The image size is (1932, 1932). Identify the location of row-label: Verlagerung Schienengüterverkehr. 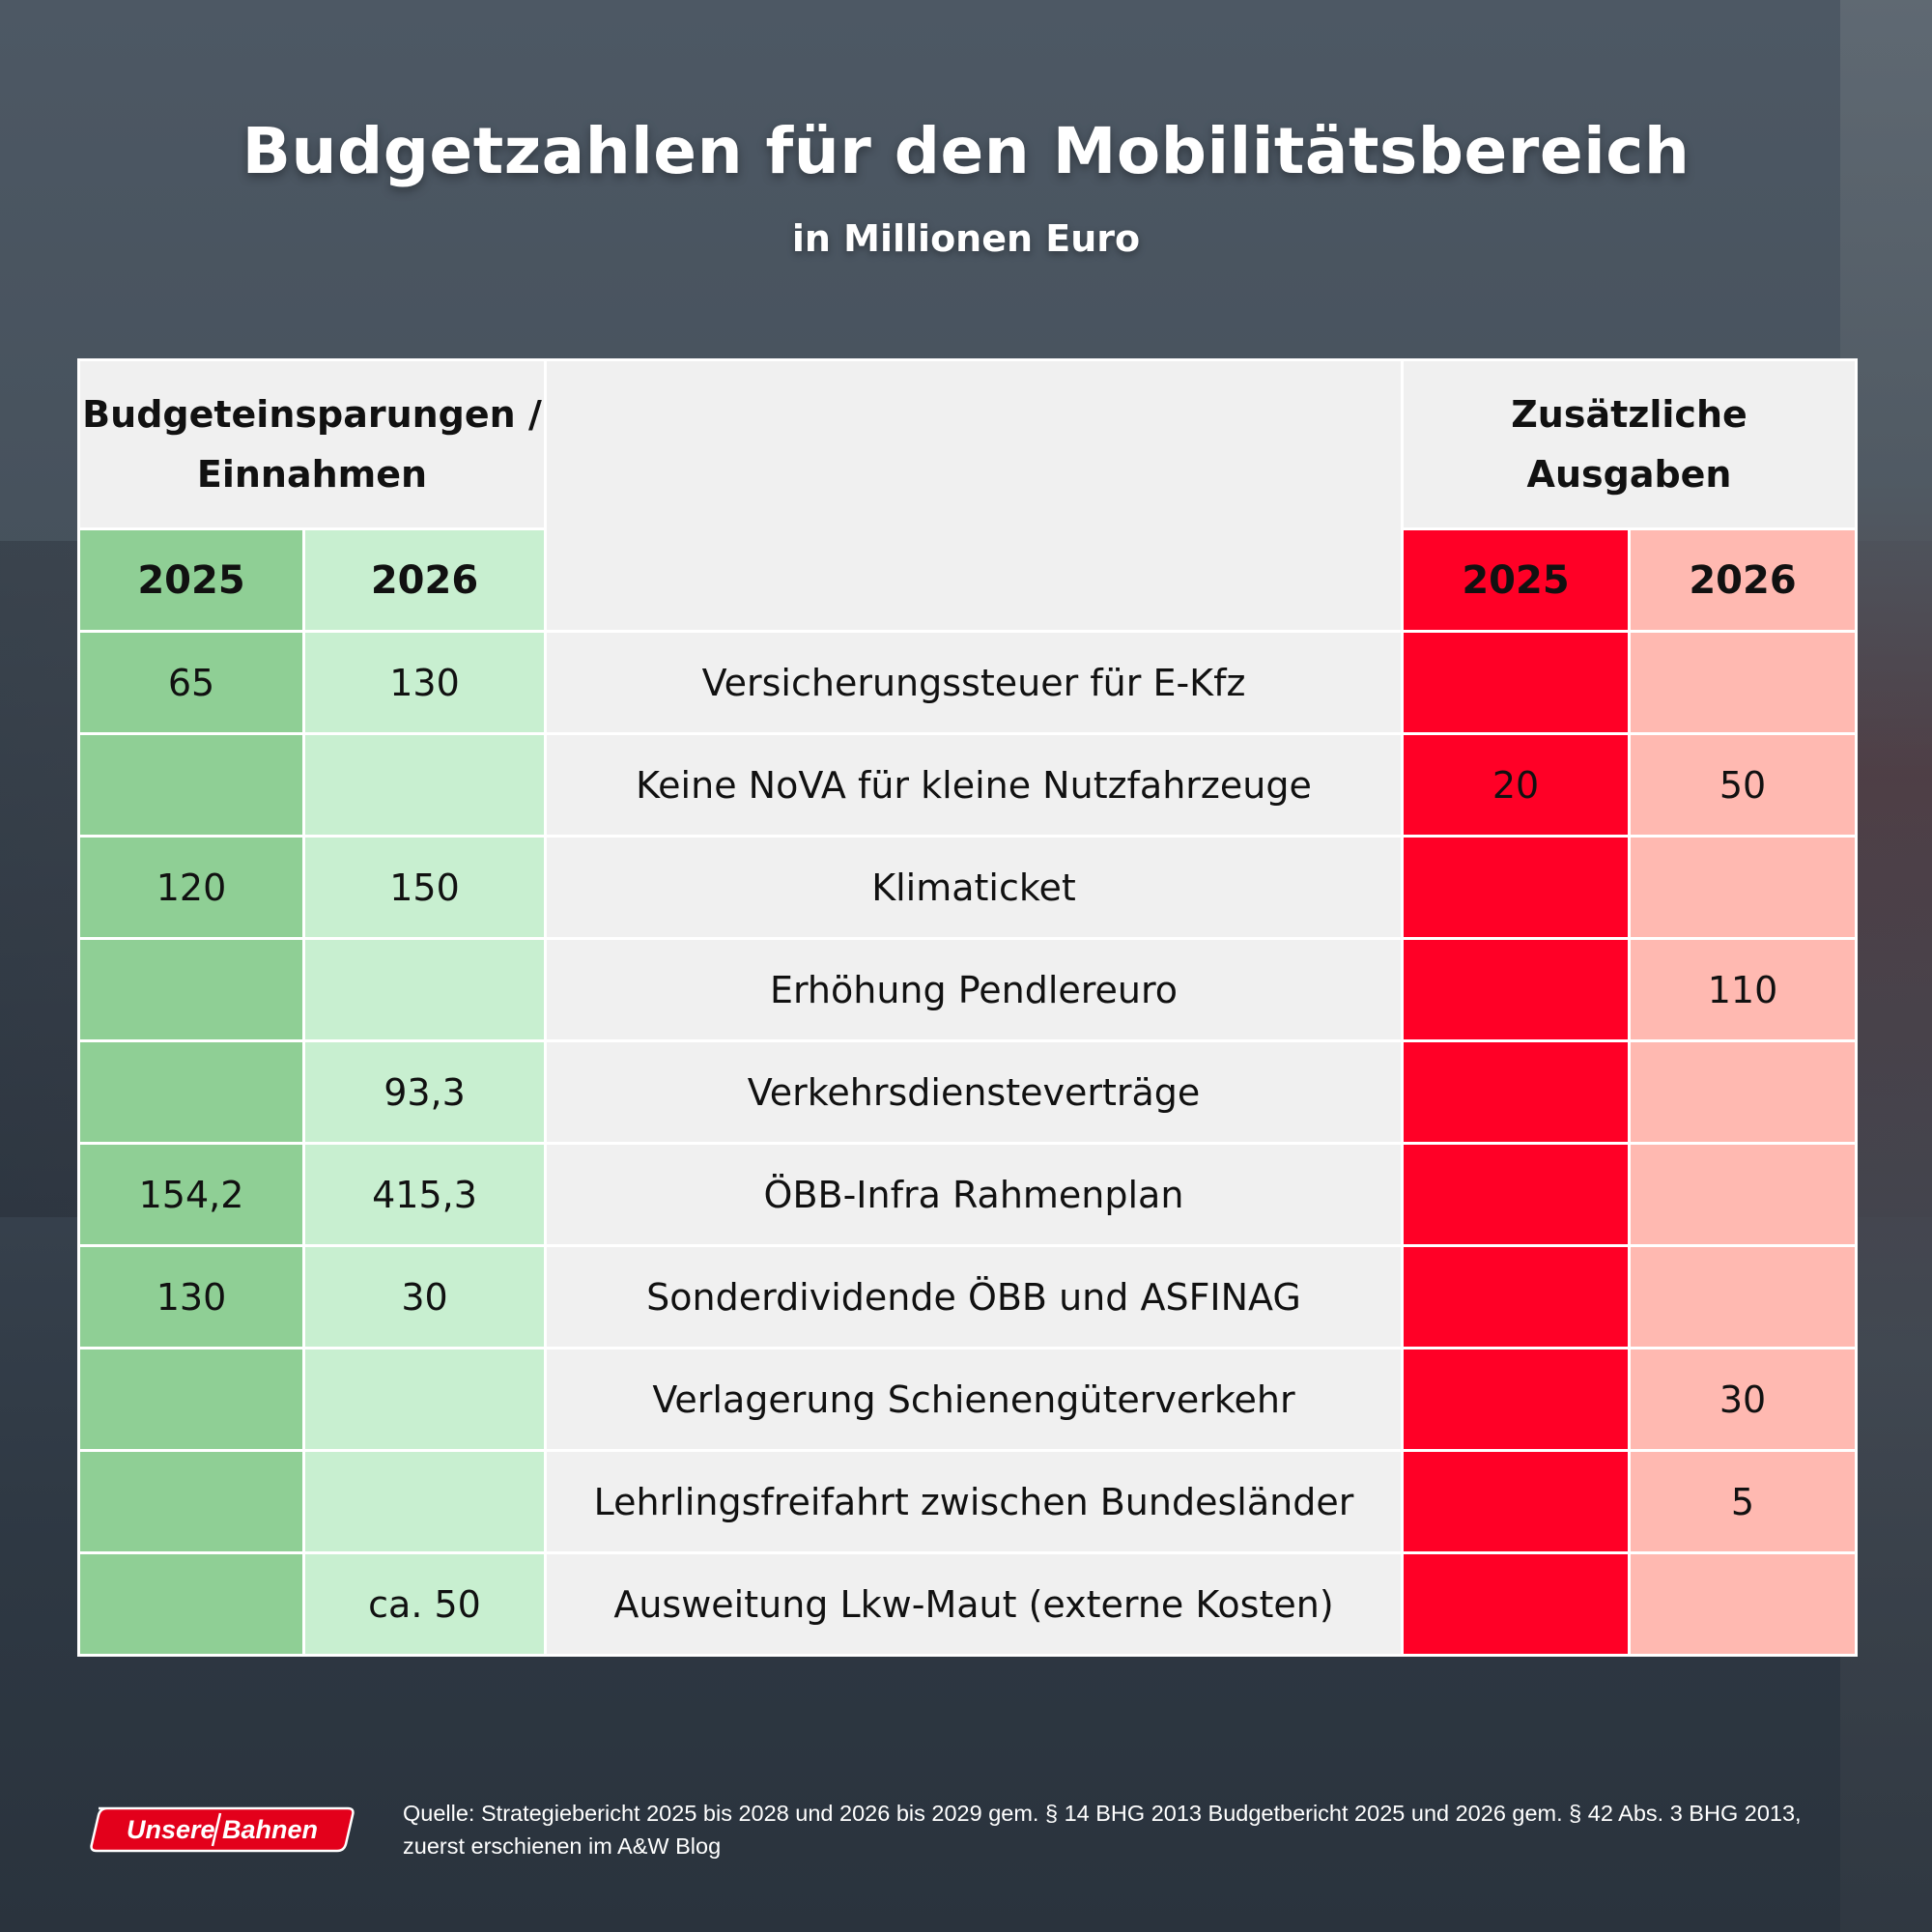
(974, 1399).